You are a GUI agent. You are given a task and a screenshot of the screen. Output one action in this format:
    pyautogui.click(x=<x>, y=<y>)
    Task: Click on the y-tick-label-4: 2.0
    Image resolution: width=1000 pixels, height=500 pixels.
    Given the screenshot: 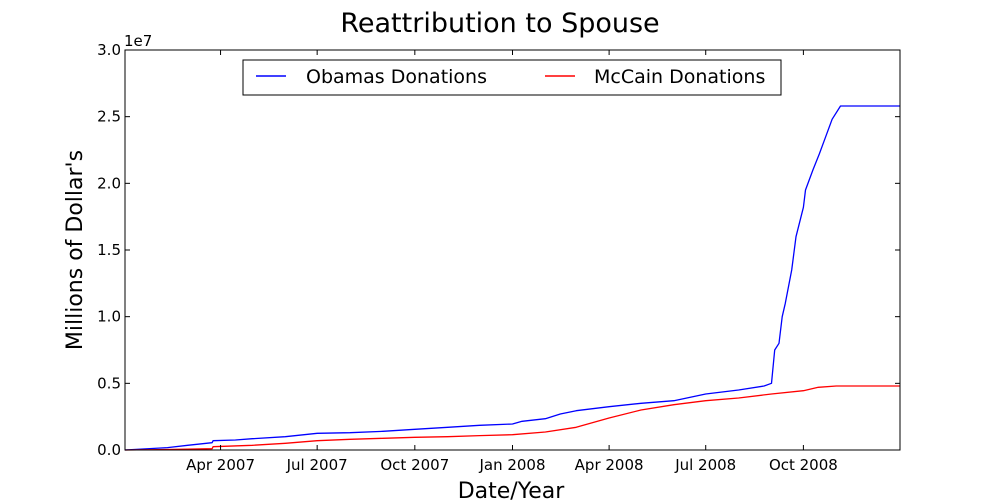 What is the action you would take?
    pyautogui.click(x=109, y=183)
    